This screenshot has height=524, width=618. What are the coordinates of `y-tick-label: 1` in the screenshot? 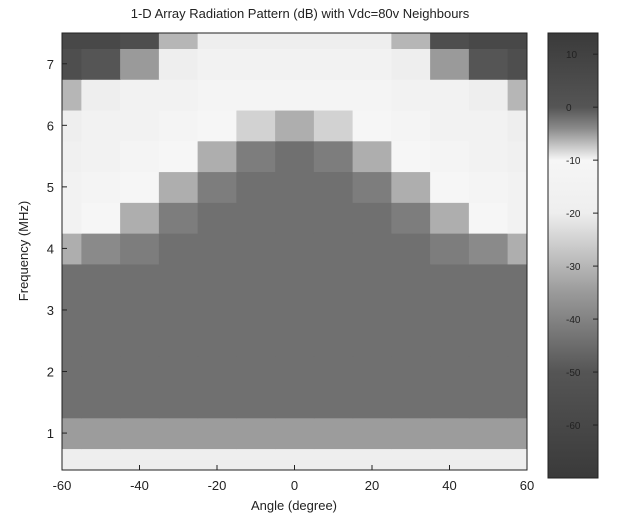 It's located at (50, 433).